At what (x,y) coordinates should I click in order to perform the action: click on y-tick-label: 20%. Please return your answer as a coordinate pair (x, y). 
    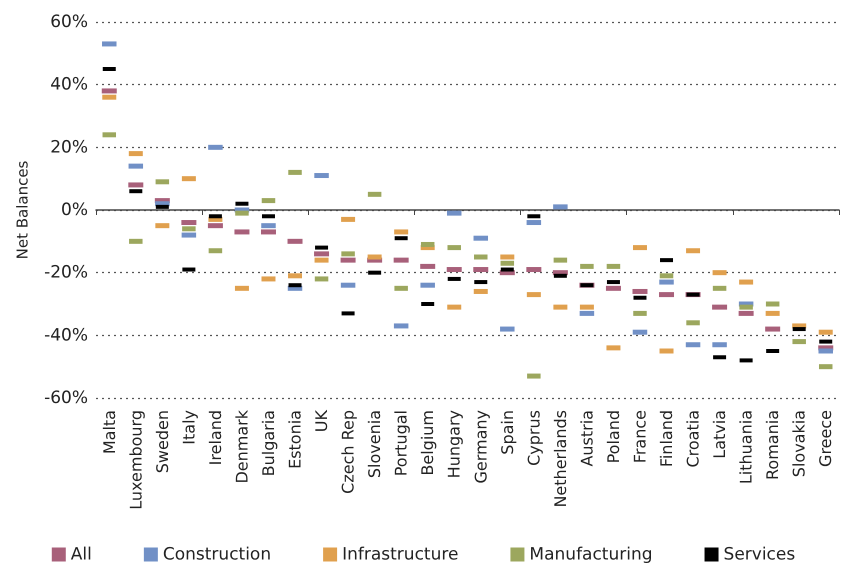
    Looking at the image, I should click on (69, 147).